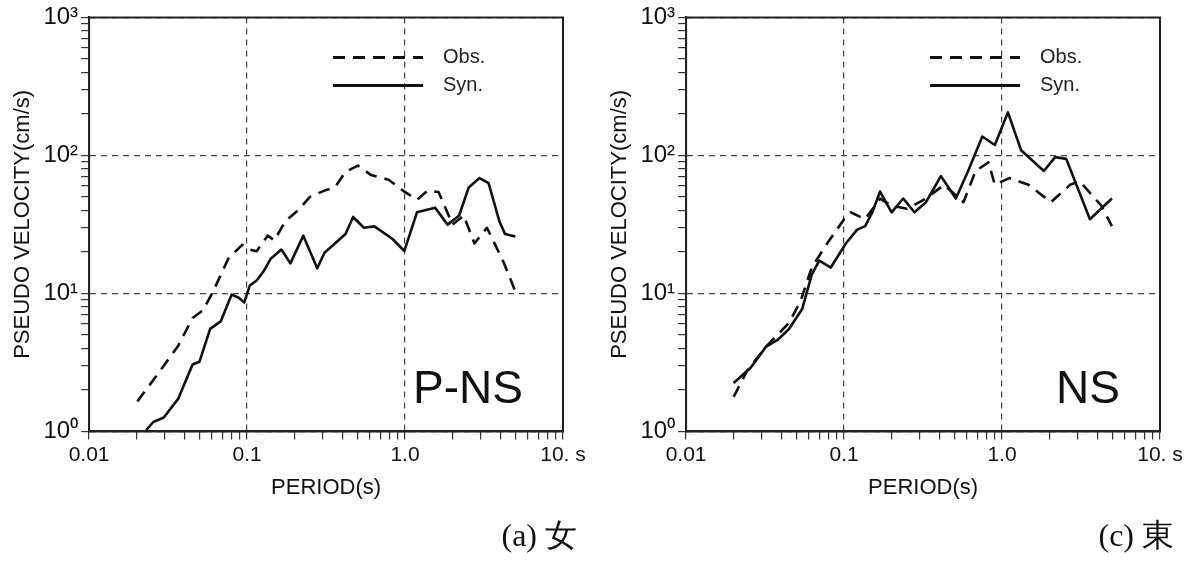  Describe the element at coordinates (1136, 535) in the screenshot. I see `text: (c) 東` at that location.